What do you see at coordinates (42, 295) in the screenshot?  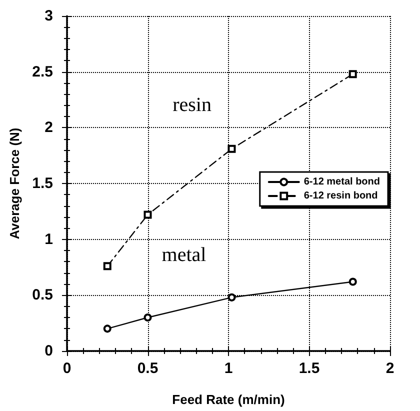 I see `y-tick-label: 0.5` at bounding box center [42, 295].